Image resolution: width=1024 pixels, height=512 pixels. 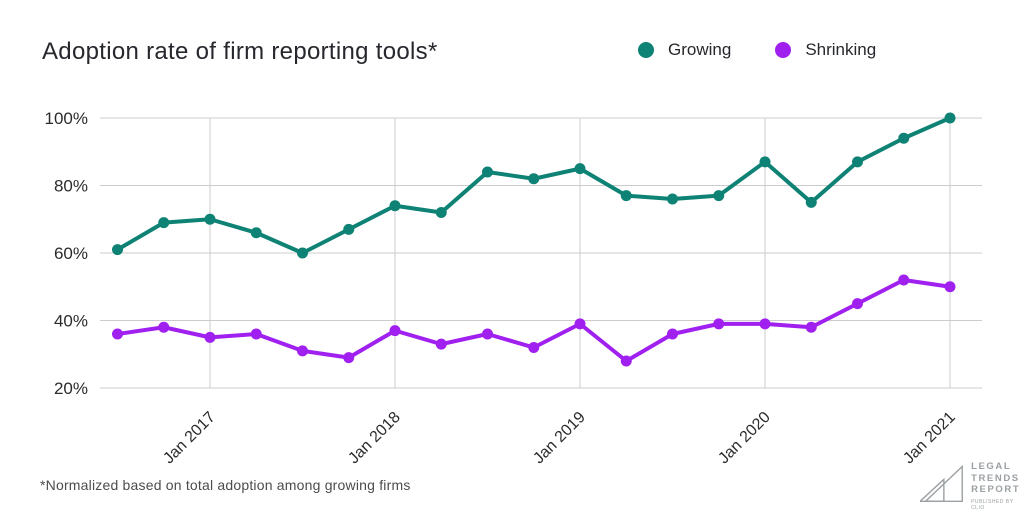 What do you see at coordinates (700, 49) in the screenshot?
I see `legend-label-growing: Growing` at bounding box center [700, 49].